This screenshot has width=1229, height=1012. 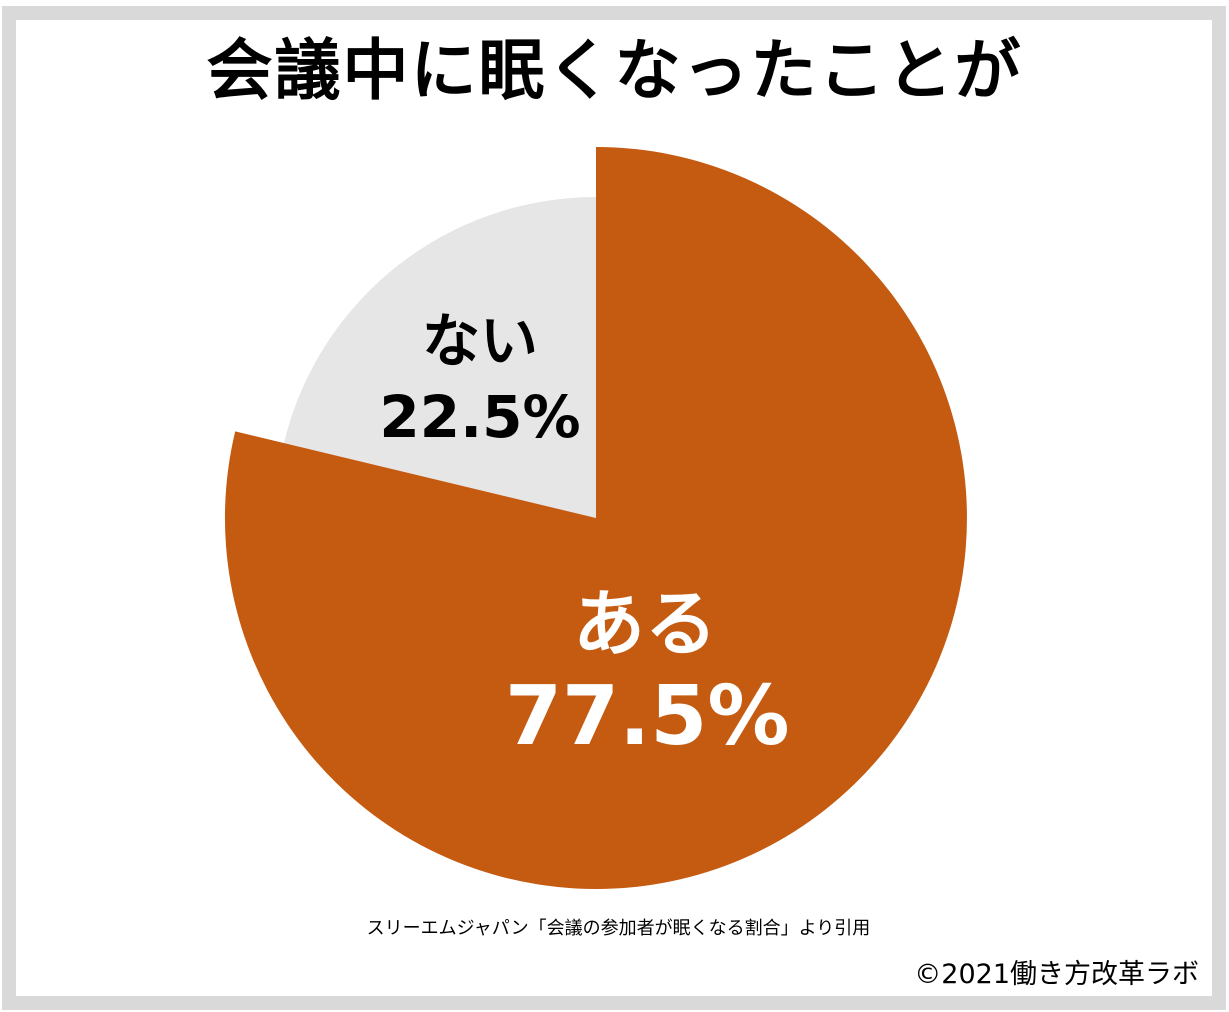 What do you see at coordinates (647, 716) in the screenshot?
I see `slice-percent-aru: 77.5%` at bounding box center [647, 716].